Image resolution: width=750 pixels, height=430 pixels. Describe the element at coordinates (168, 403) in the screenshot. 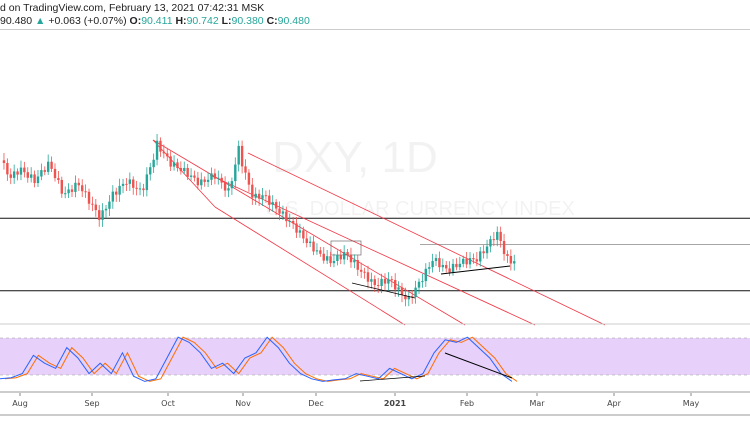

I see `x-tick-label: Oct` at that location.